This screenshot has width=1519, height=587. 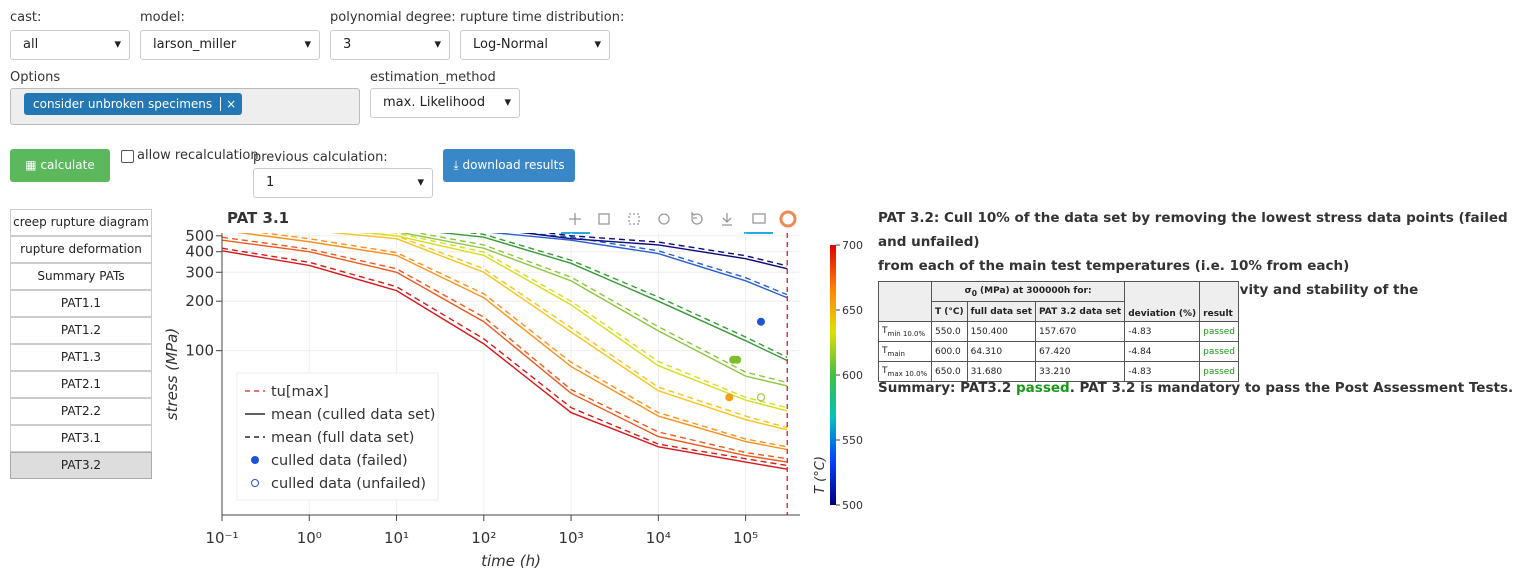 I want to click on colorbar-label: T (°C), so click(x=820, y=475).